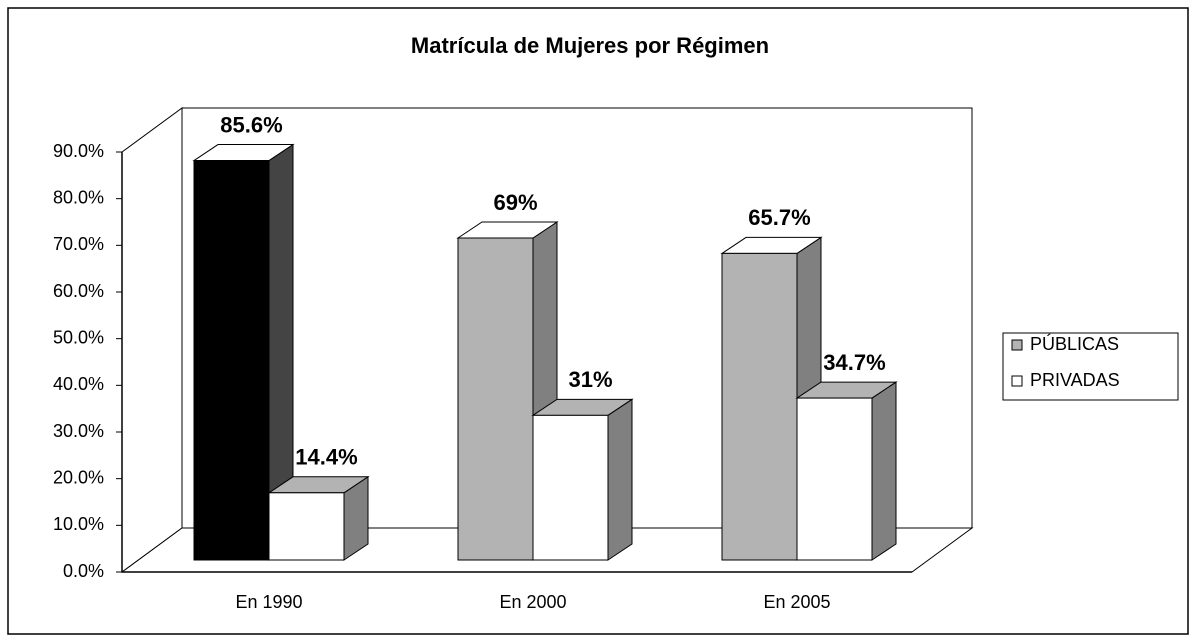  I want to click on y-tick-label: 50.0%, so click(78, 337).